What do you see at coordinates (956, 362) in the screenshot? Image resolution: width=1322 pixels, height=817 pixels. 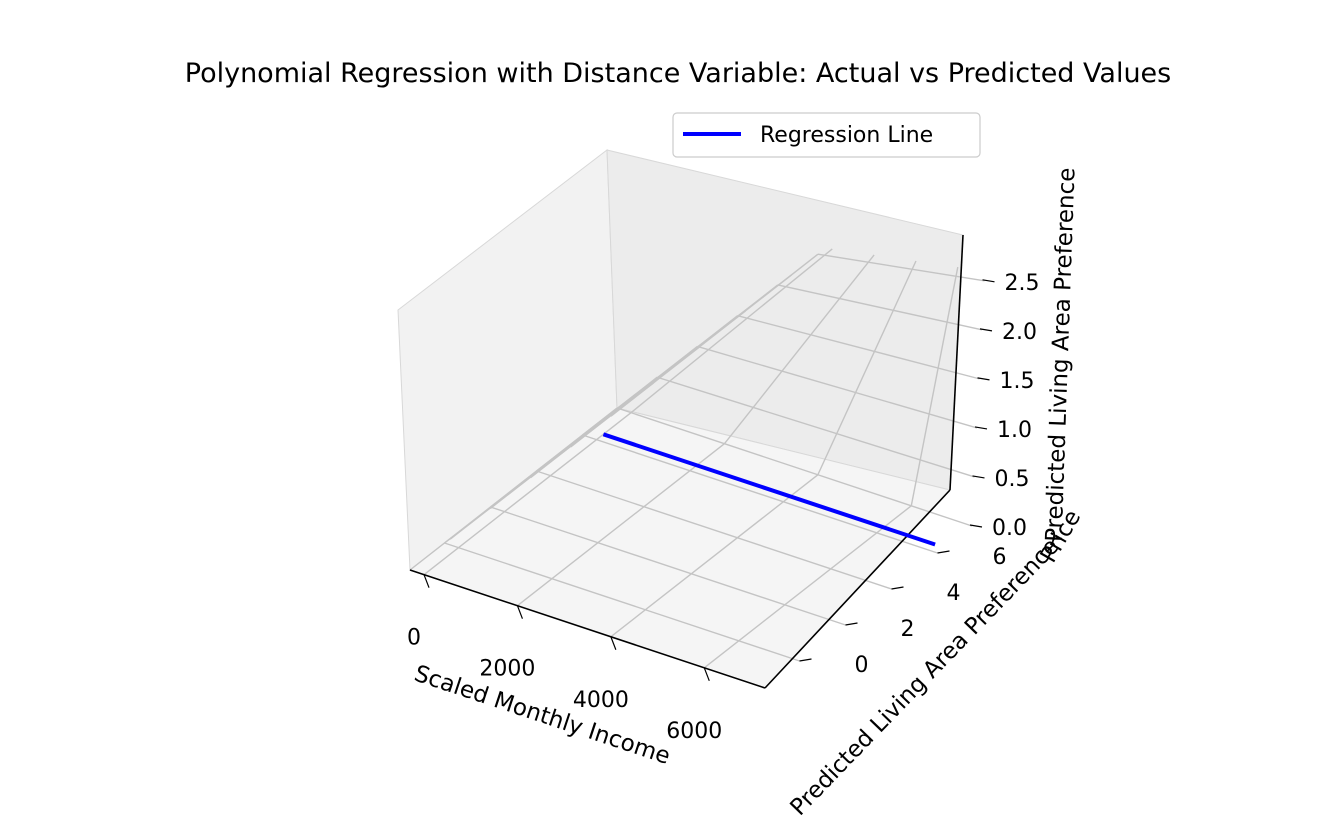 I see `z-axis-line` at bounding box center [956, 362].